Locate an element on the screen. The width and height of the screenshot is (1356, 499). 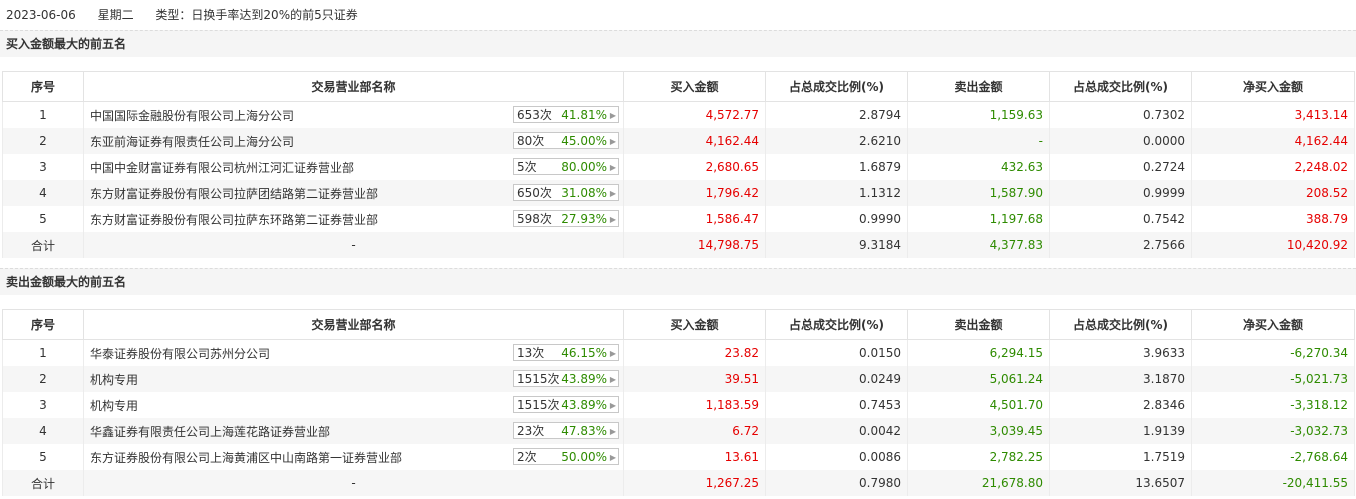
branch-cell: 东方证券股份有限公司上海黄浦区中山南路第一证券营业部 2次 50.00% ▶ is located at coordinates (353, 457).